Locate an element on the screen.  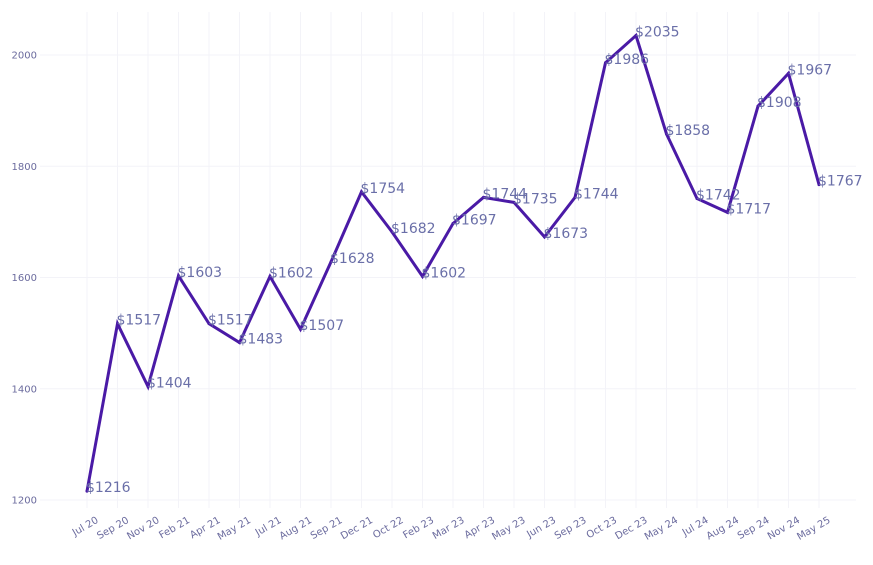
x-tick-label: Feb 21 is located at coordinates (174, 528).